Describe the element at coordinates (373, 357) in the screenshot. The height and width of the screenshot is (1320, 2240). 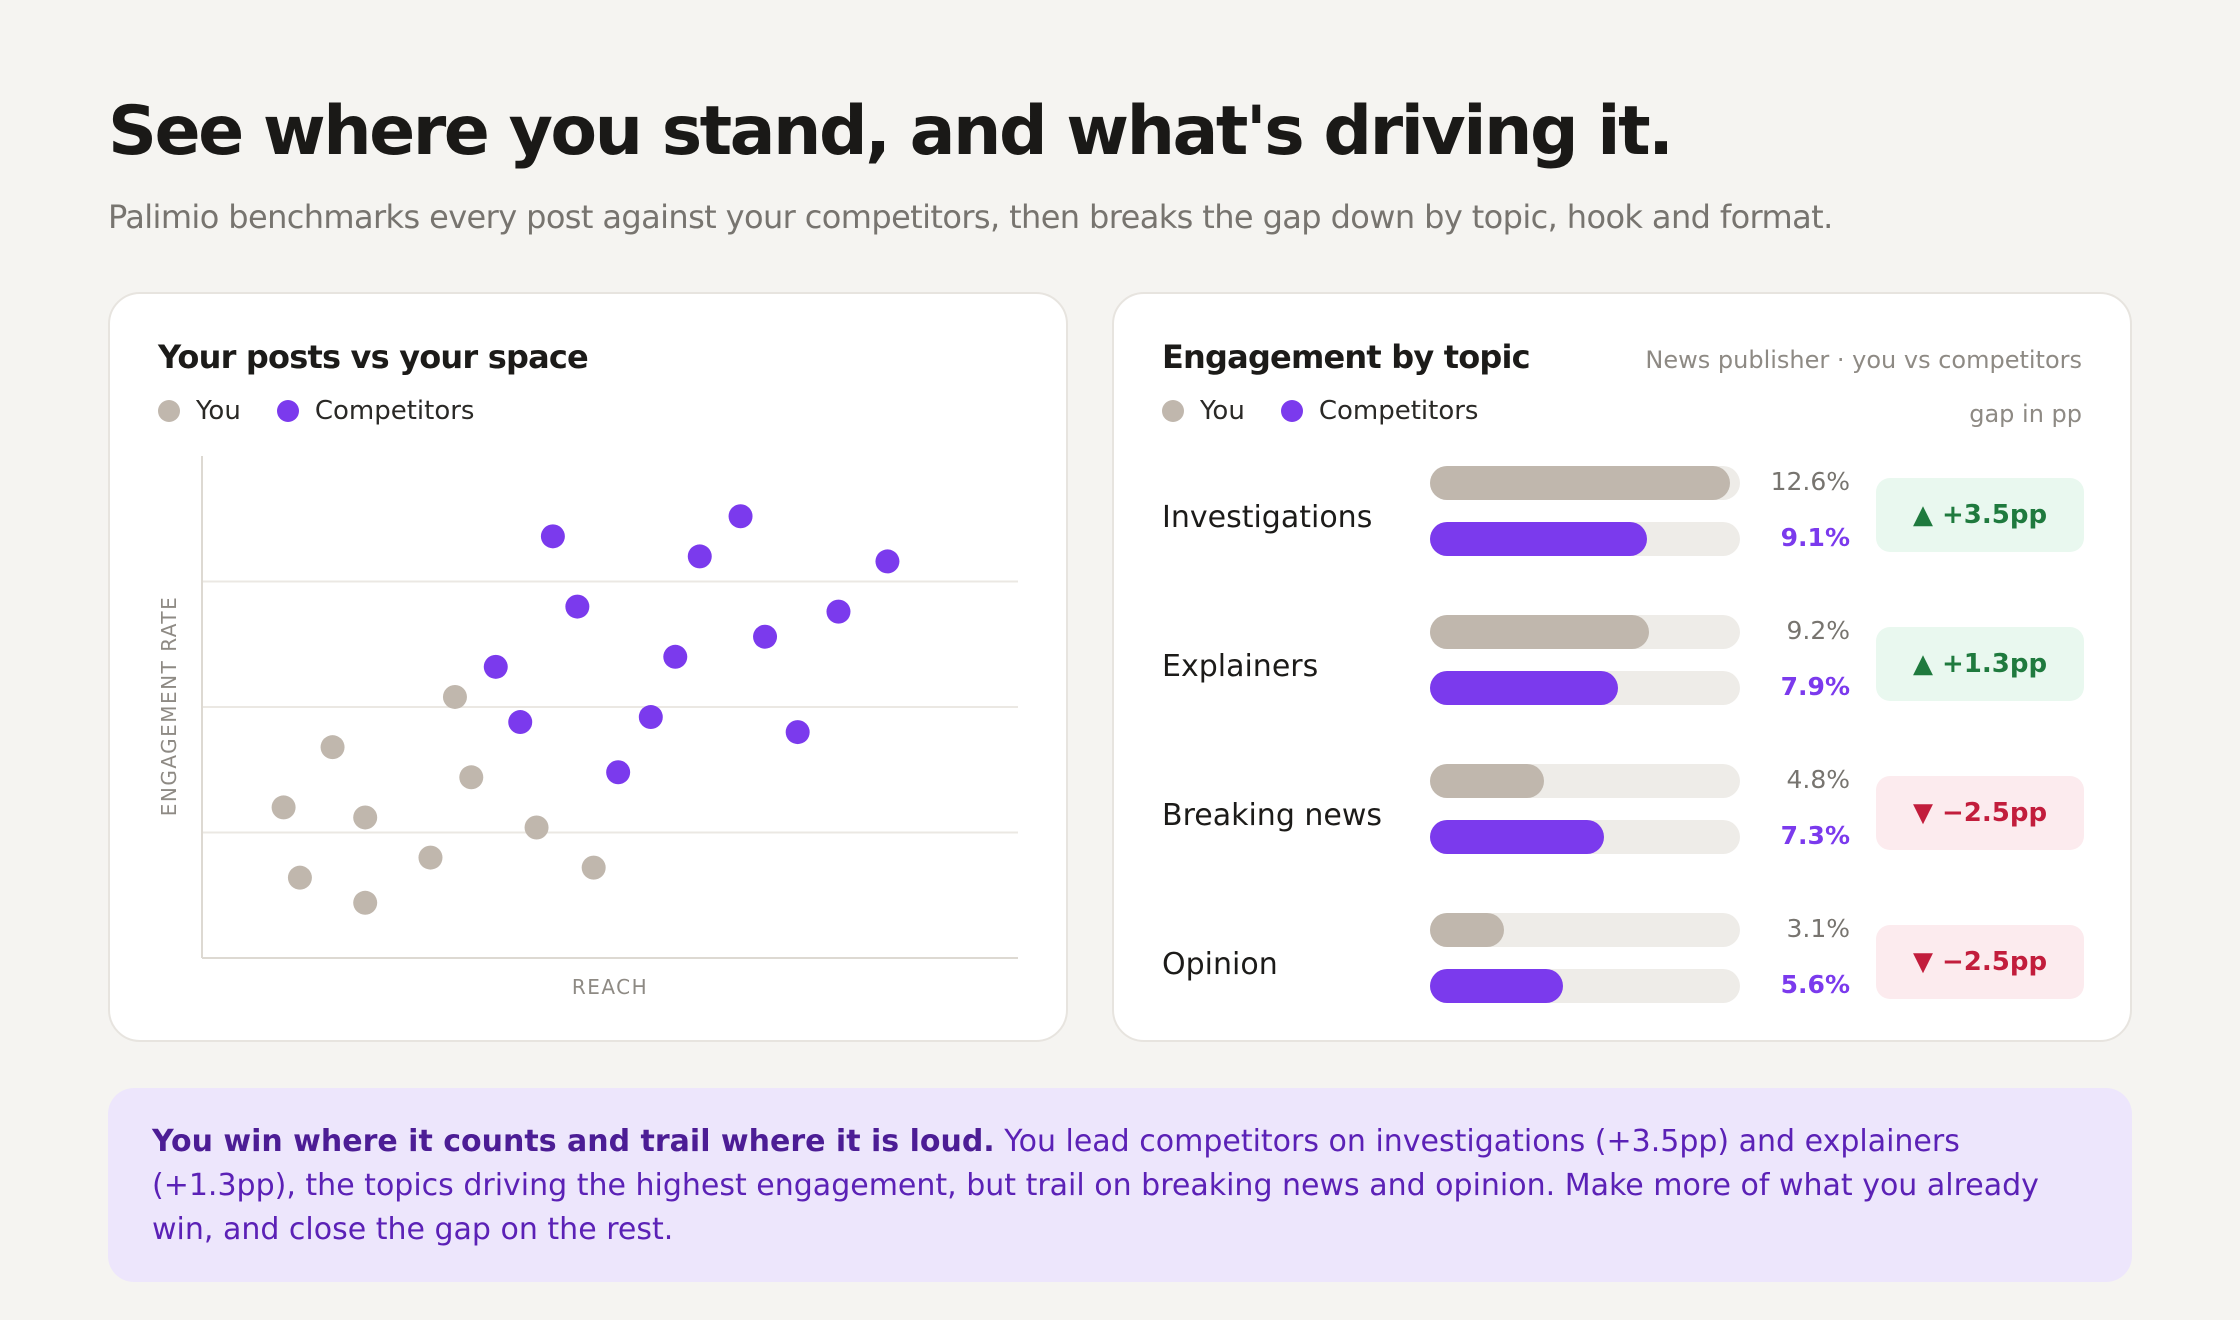
I see `scatter-card-title: Your posts vs your space` at that location.